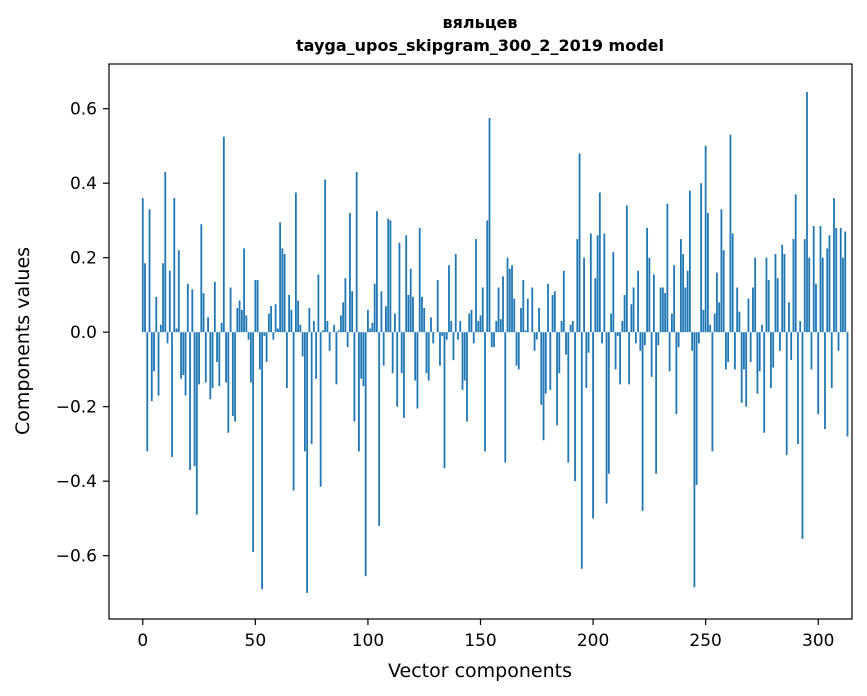  What do you see at coordinates (142, 641) in the screenshot?
I see `x-tick-label: 0` at bounding box center [142, 641].